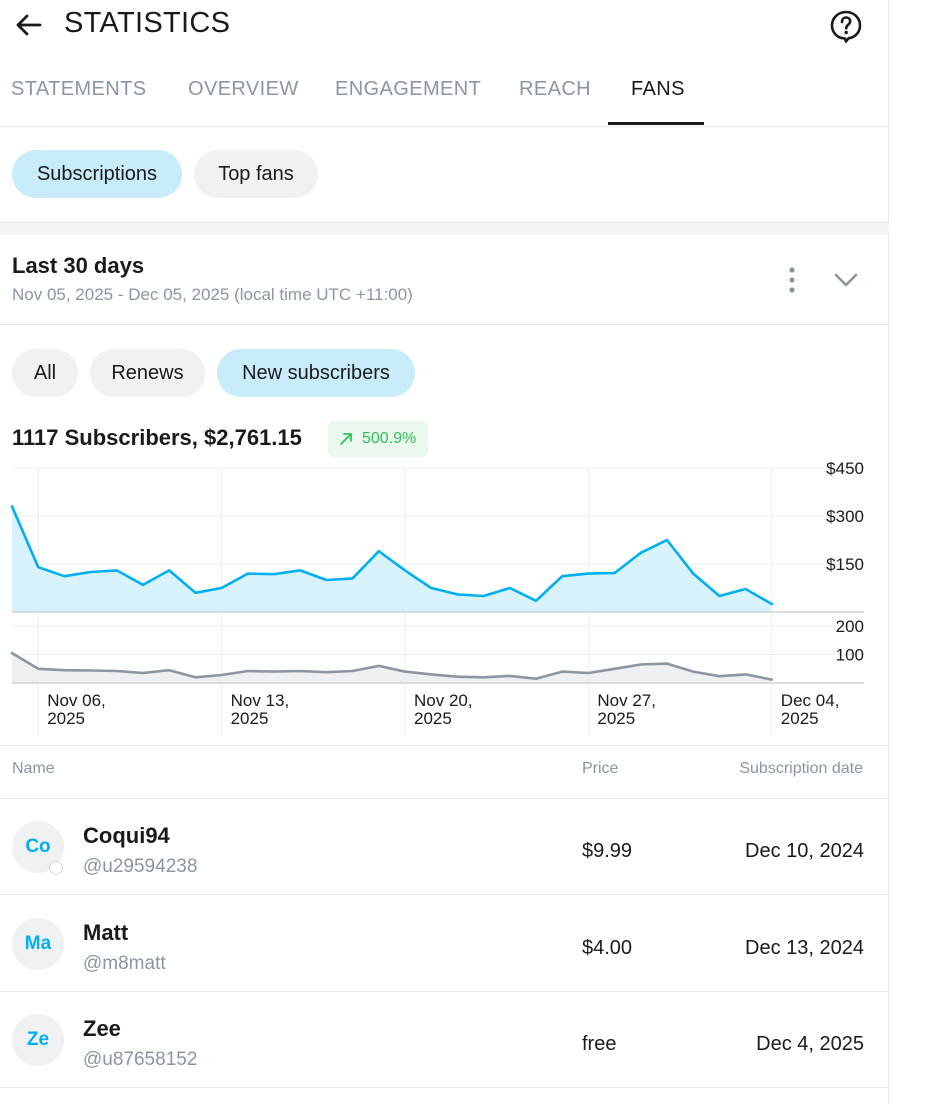 The height and width of the screenshot is (1104, 933). What do you see at coordinates (124, 963) in the screenshot?
I see `user-handle: @m8matt` at bounding box center [124, 963].